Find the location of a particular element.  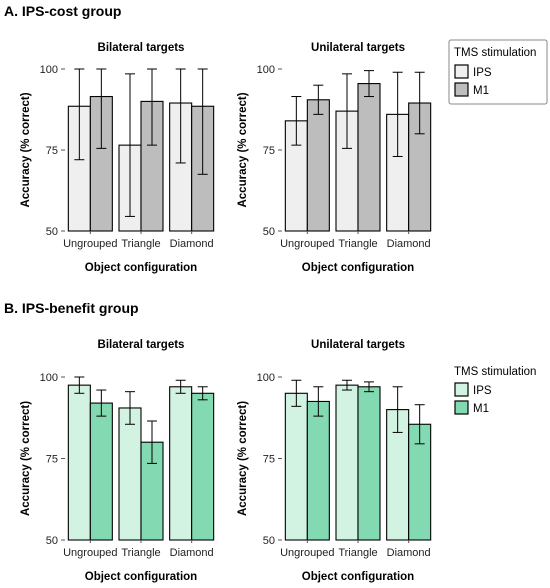

legend-a-swatch-m1 is located at coordinates (461, 89).